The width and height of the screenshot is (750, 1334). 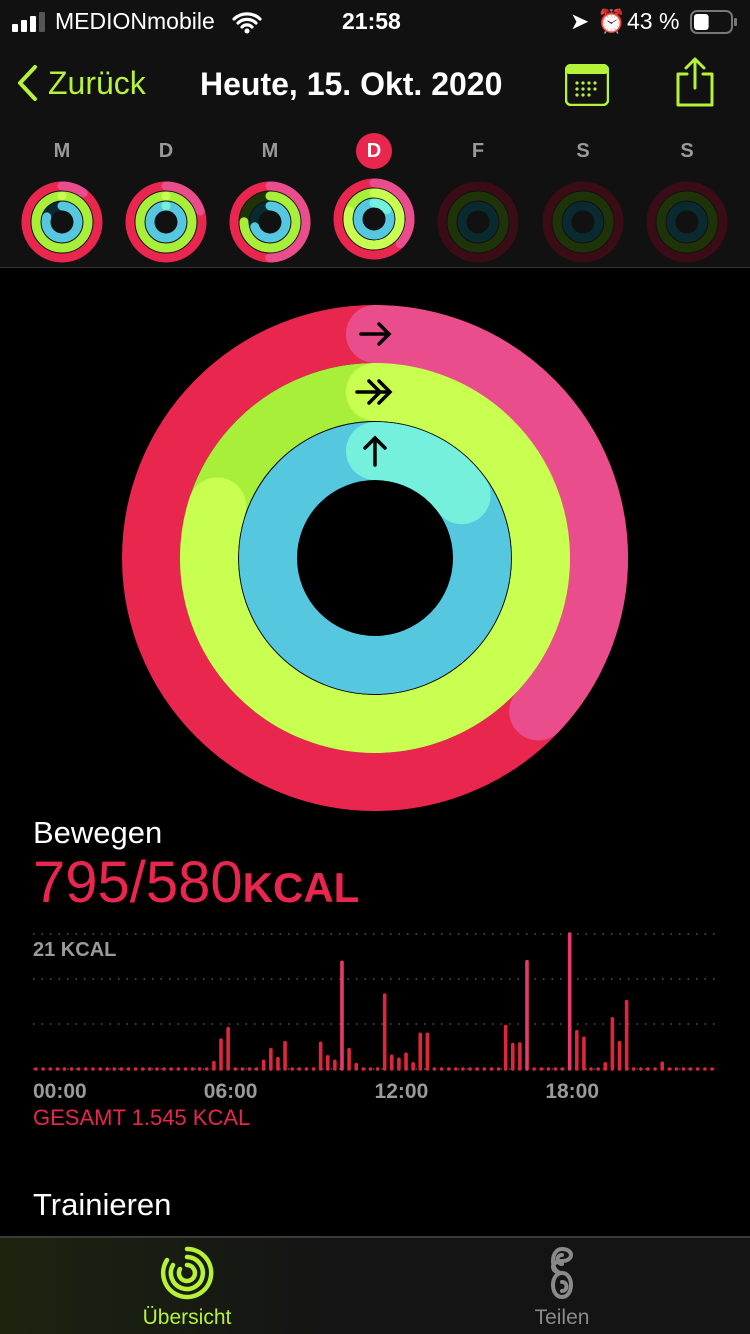 I want to click on back-button: Zurück, so click(x=81, y=83).